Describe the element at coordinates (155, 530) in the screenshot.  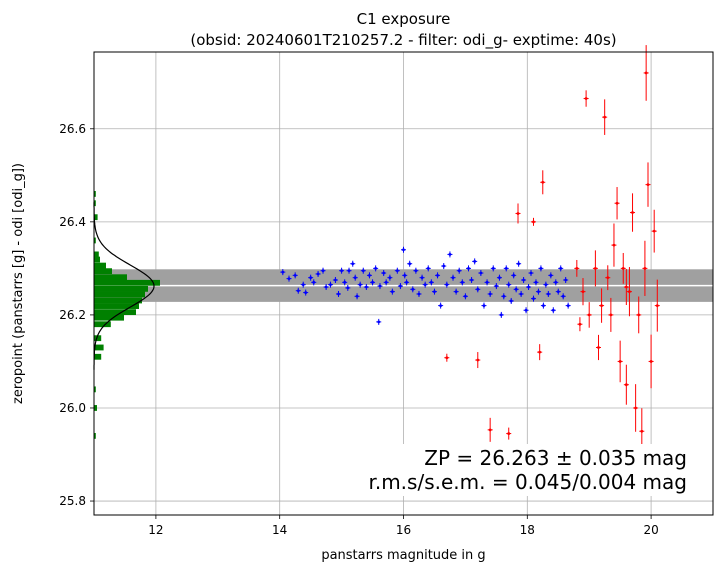
I see `x-tick-label: 12` at that location.